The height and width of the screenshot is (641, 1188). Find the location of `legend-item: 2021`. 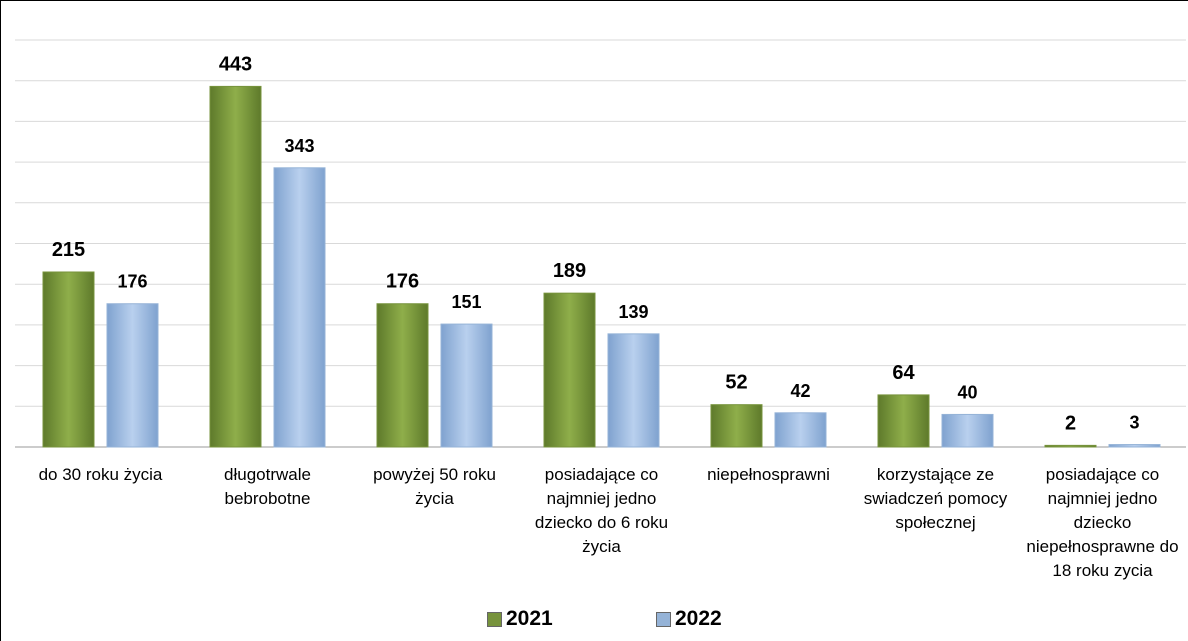

legend-item: 2021 is located at coordinates (520, 619).